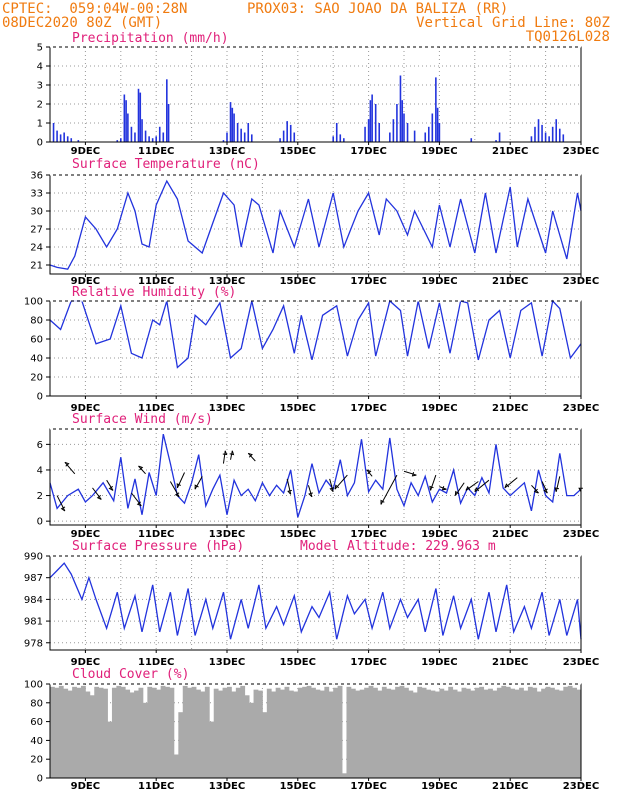 The width and height of the screenshot is (618, 800). What do you see at coordinates (315, 94) in the screenshot?
I see `panel-frame` at bounding box center [315, 94].